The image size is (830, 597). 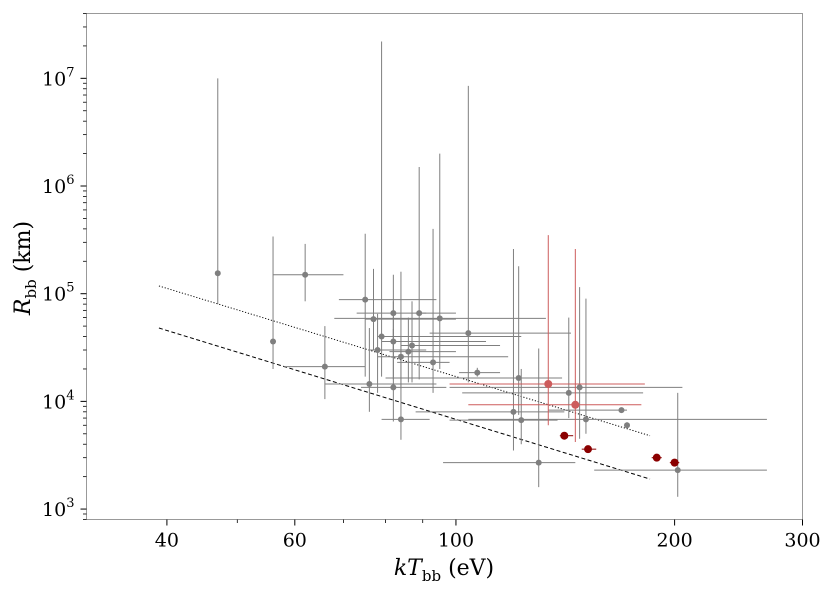 What do you see at coordinates (456, 541) in the screenshot?
I see `x-tick-label: 100` at bounding box center [456, 541].